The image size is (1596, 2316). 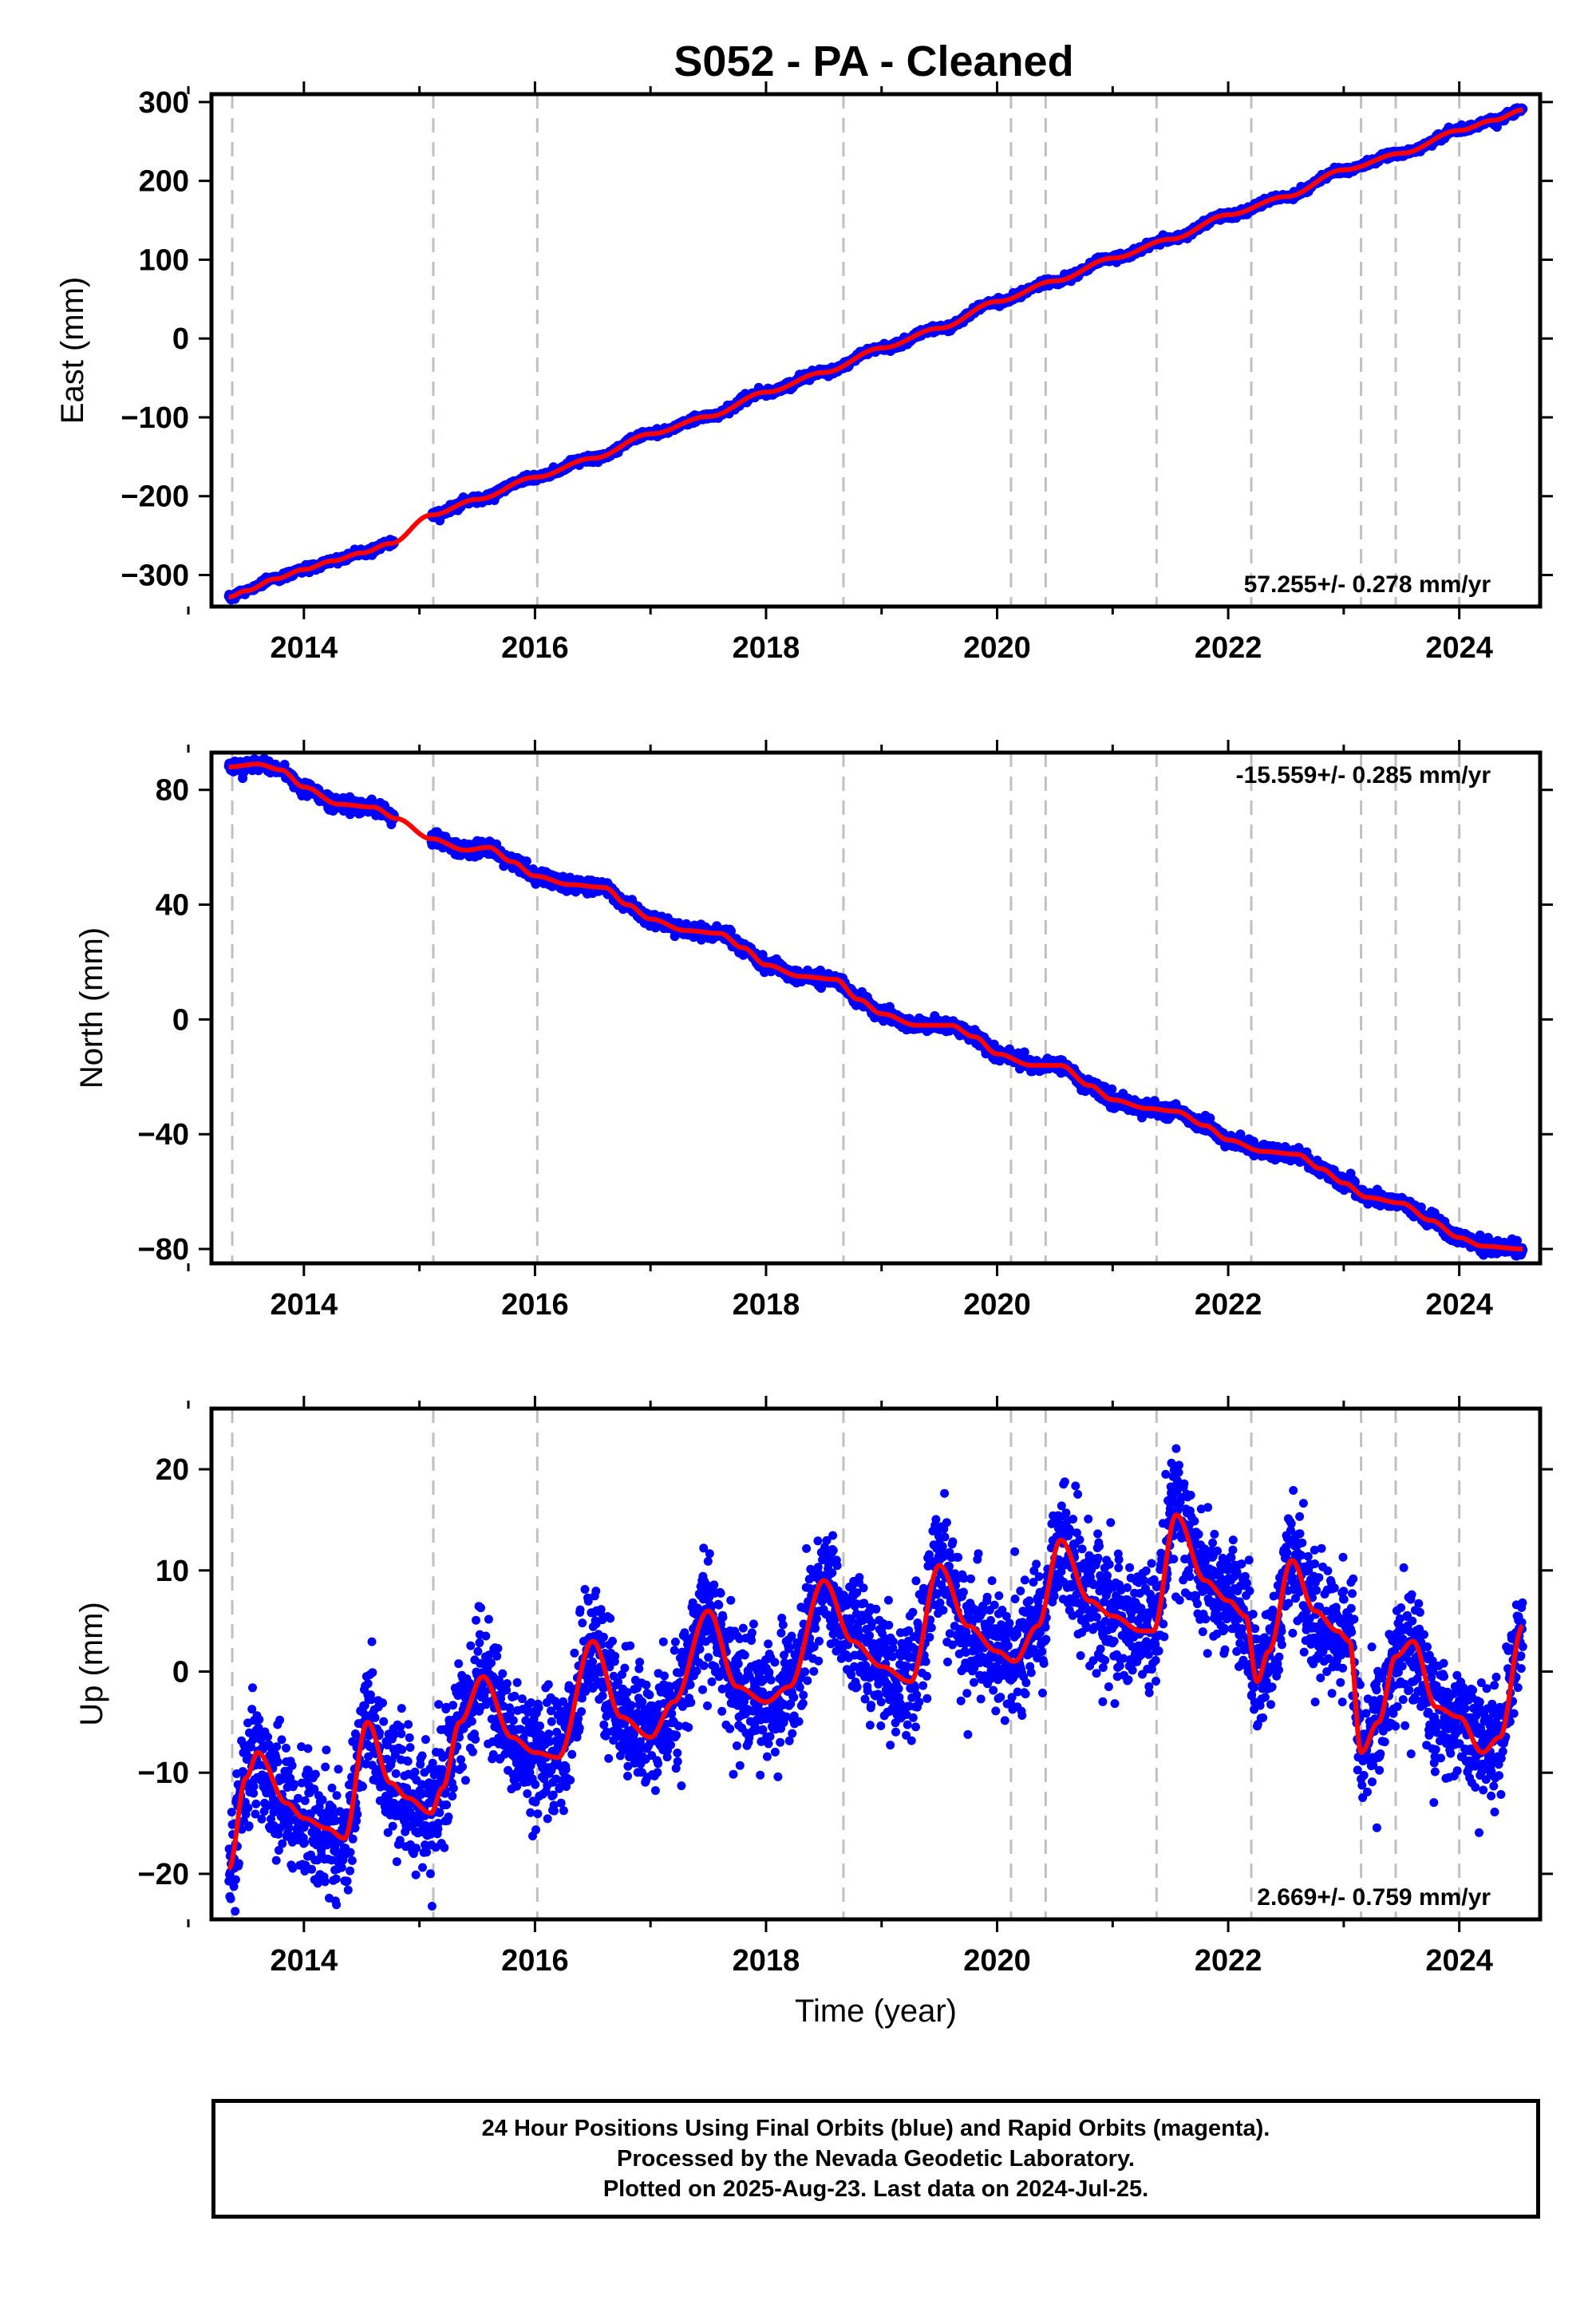 What do you see at coordinates (997, 648) in the screenshot?
I see `x-tick-label: 2020` at bounding box center [997, 648].